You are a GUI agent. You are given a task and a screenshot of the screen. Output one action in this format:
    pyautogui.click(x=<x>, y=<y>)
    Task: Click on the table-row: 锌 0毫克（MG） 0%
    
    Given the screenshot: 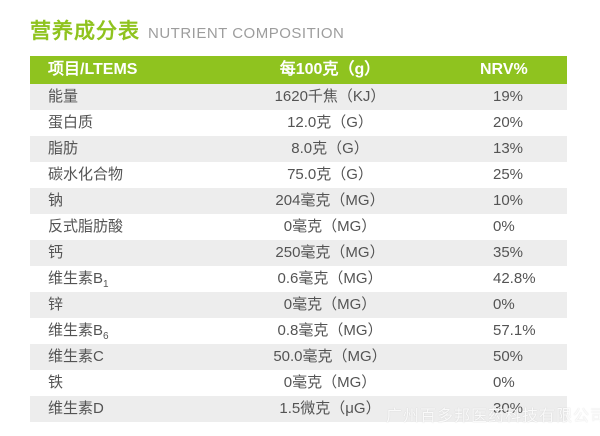 What is the action you would take?
    pyautogui.click(x=298, y=305)
    